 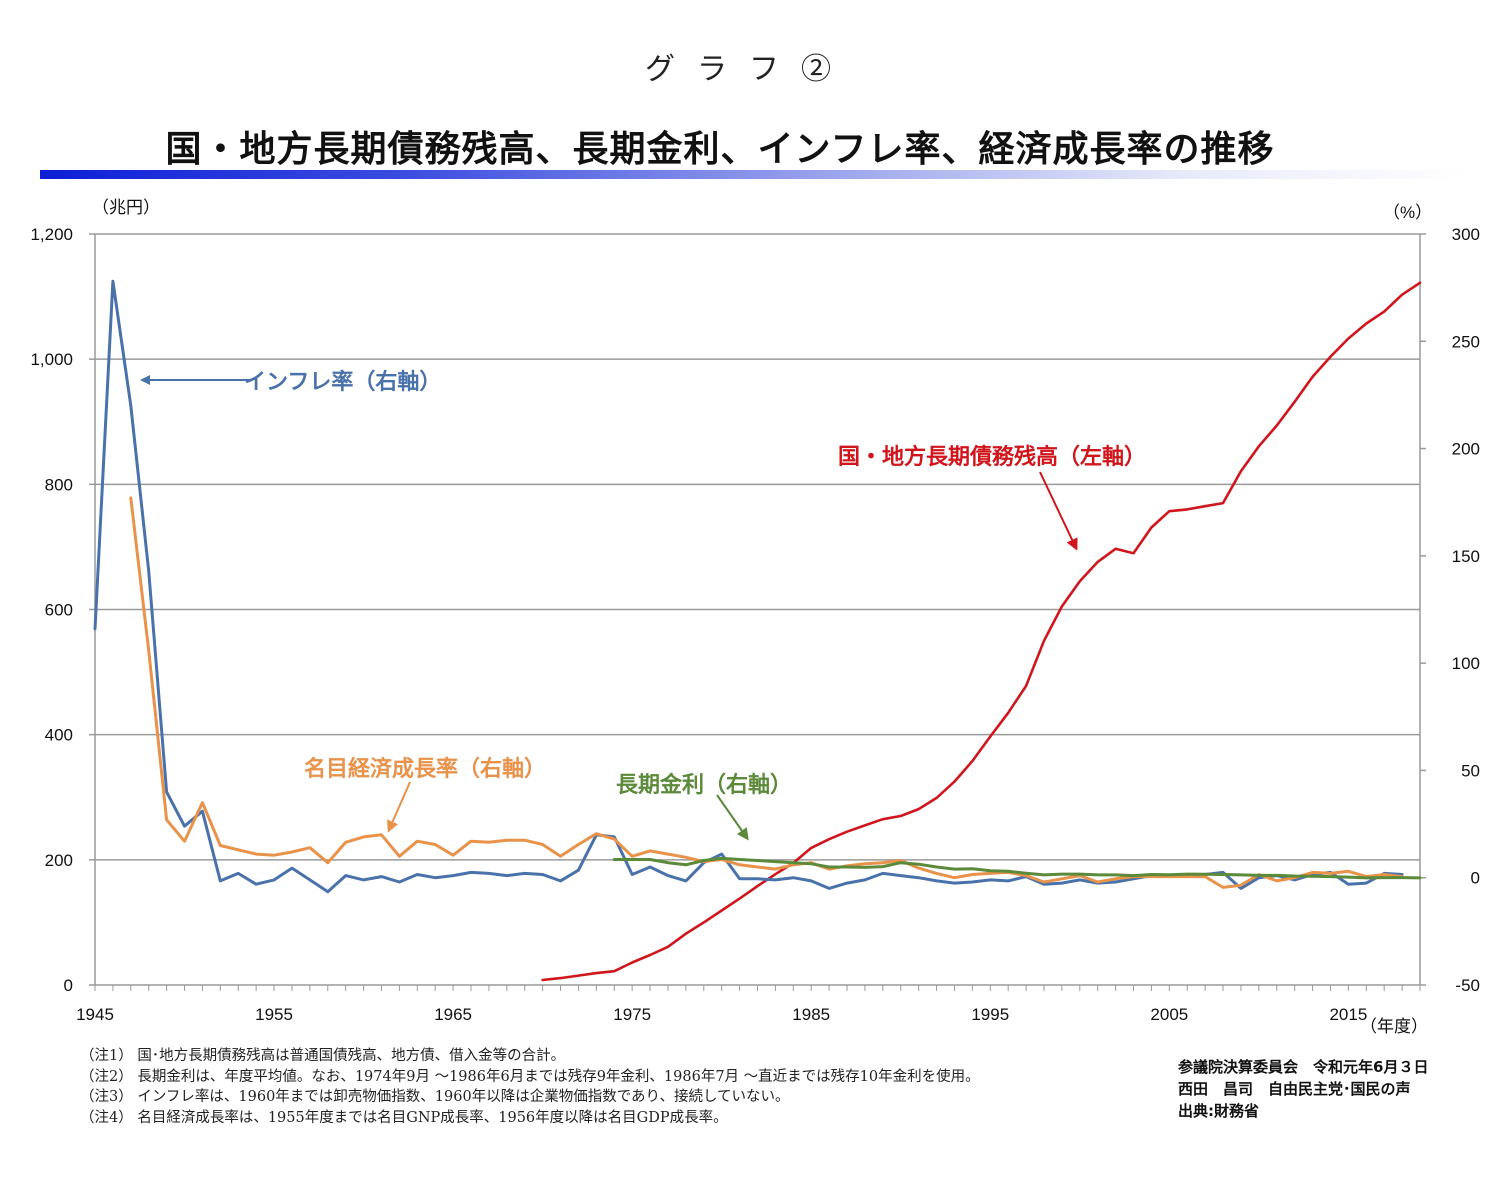 What do you see at coordinates (59, 610) in the screenshot?
I see `y-left-tick-label: 600` at bounding box center [59, 610].